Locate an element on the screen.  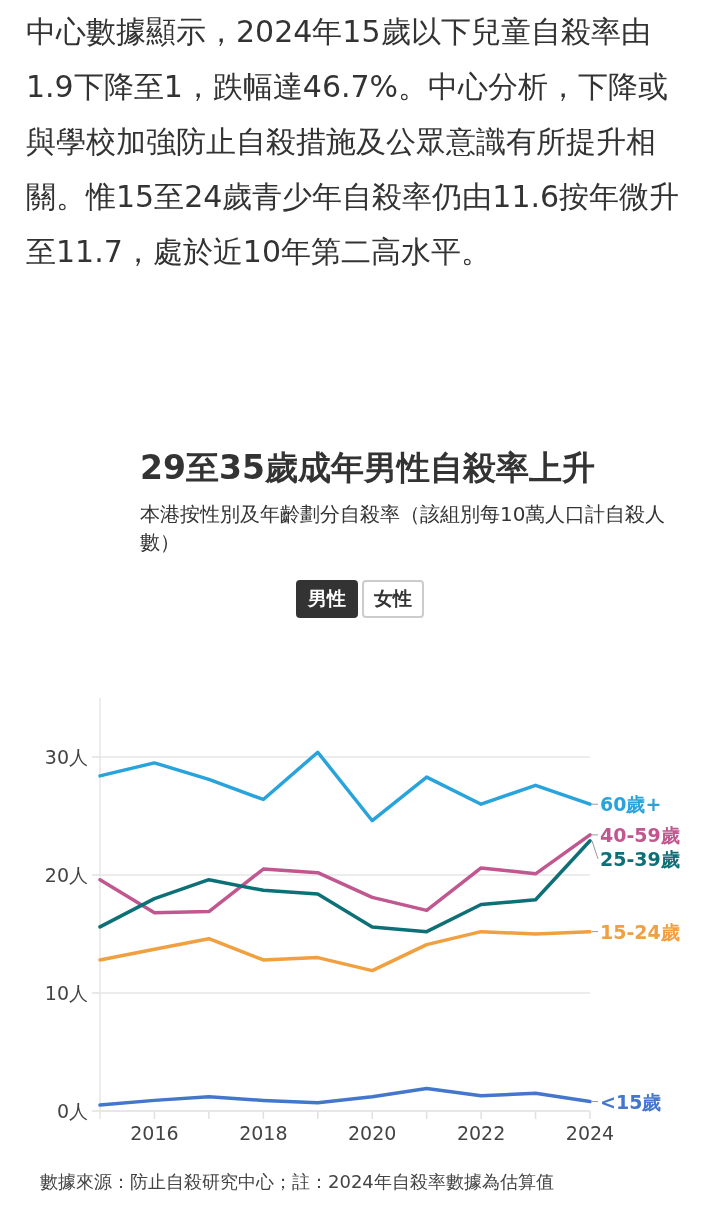
x-tick-label: 2020 is located at coordinates (372, 1133).